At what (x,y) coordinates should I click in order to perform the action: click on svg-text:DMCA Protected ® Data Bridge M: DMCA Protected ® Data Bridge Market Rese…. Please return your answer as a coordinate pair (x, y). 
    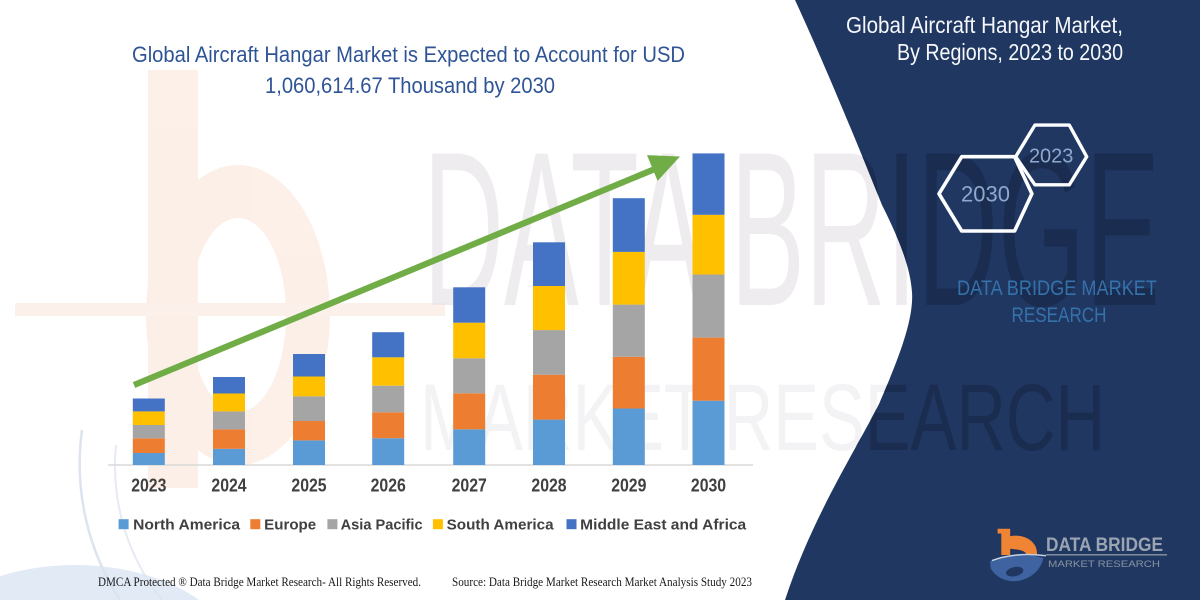
    Looking at the image, I should click on (259, 582).